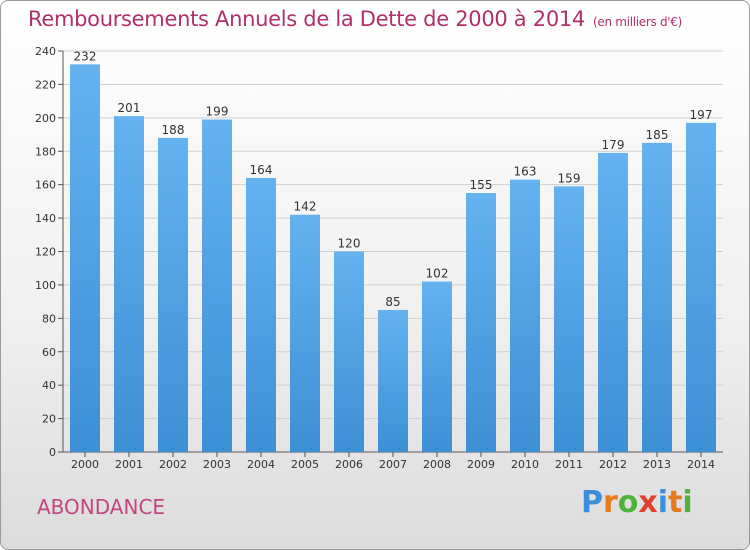 The width and height of the screenshot is (750, 550). Describe the element at coordinates (49, 385) in the screenshot. I see `y-tick-label: 40` at that location.